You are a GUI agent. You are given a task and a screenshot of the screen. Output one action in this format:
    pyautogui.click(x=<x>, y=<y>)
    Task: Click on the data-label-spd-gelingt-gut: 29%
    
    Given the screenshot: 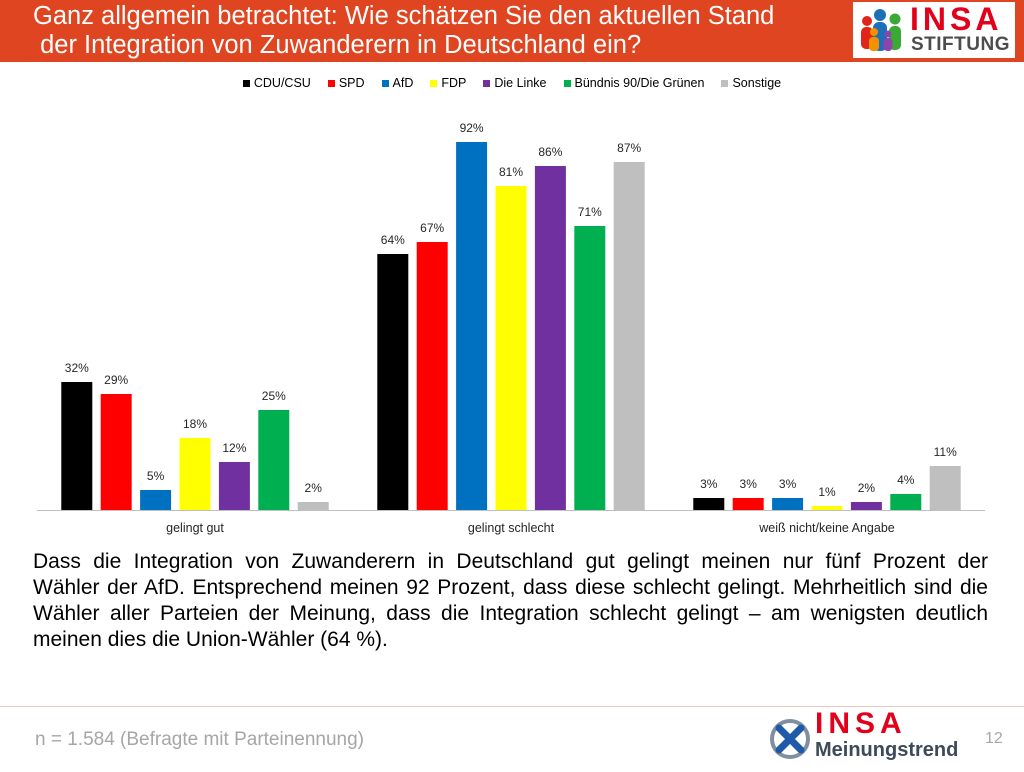 What is the action you would take?
    pyautogui.click(x=116, y=380)
    